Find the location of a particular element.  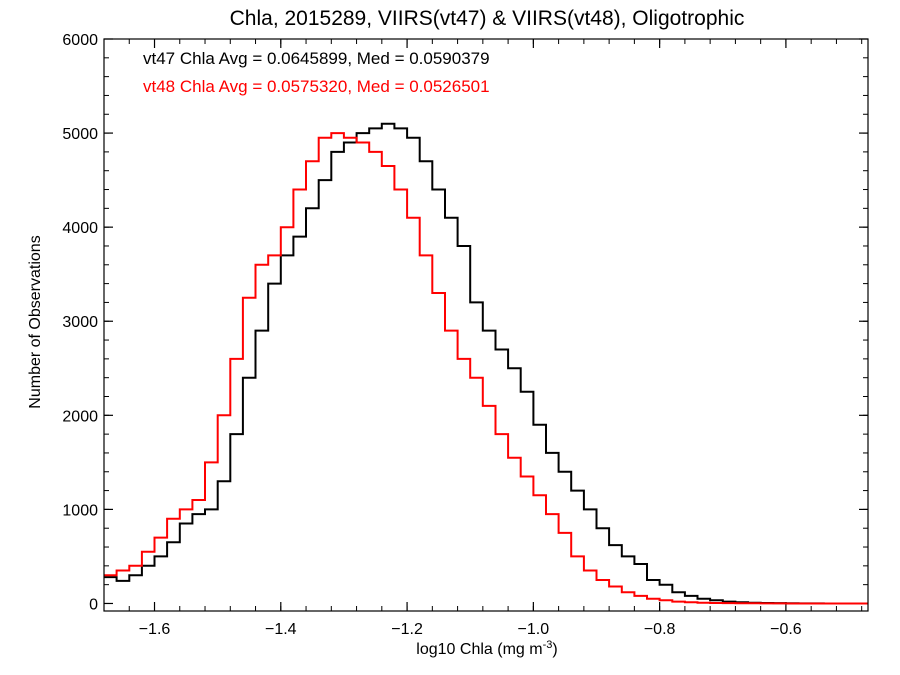

x-axis-label-superscript: -3 is located at coordinates (548, 645).